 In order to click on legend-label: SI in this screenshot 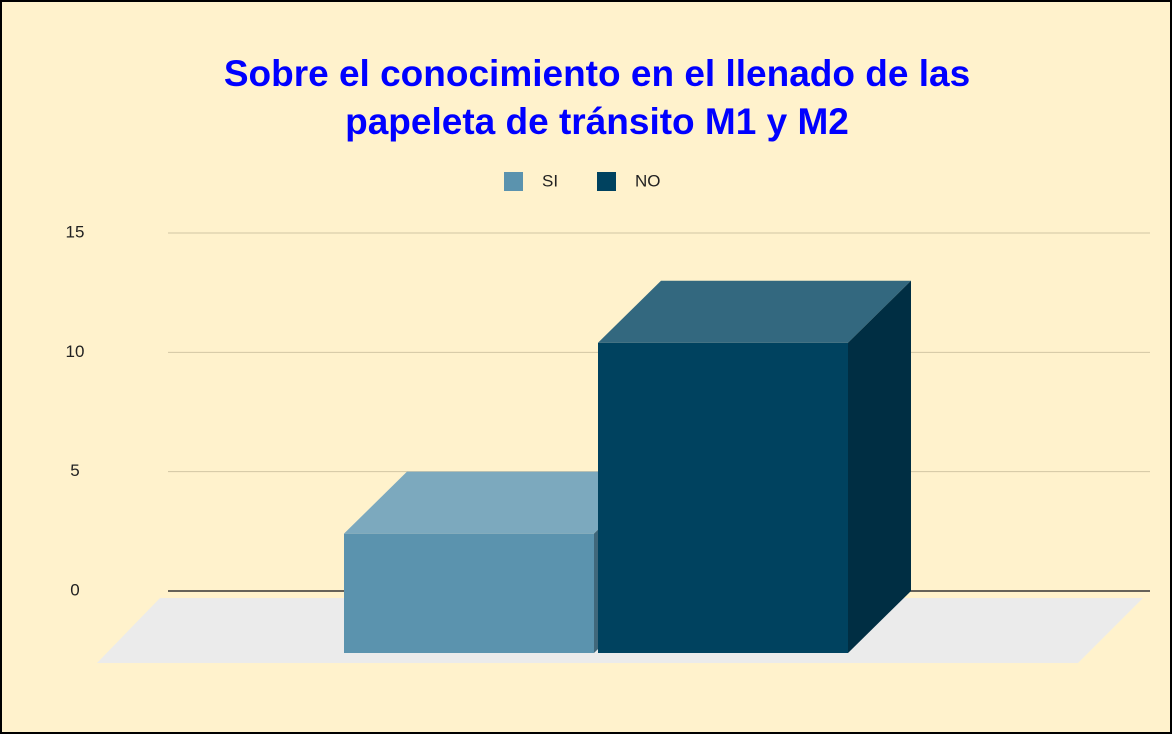, I will do `click(550, 180)`.